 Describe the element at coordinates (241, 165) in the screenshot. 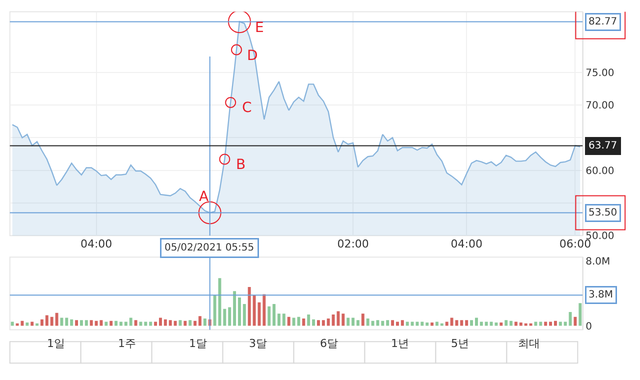

I see `annotation: B` at that location.